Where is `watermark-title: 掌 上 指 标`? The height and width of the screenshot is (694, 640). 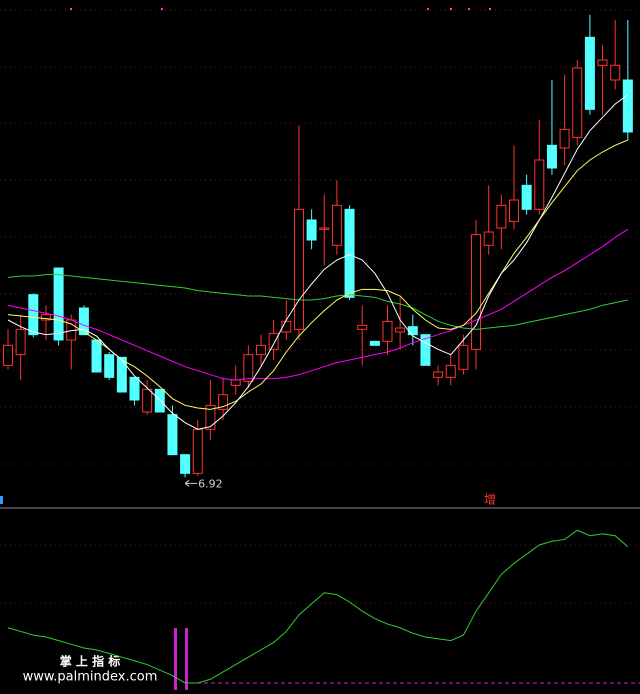
watermark-title: 掌 上 指 标 is located at coordinates (90, 661).